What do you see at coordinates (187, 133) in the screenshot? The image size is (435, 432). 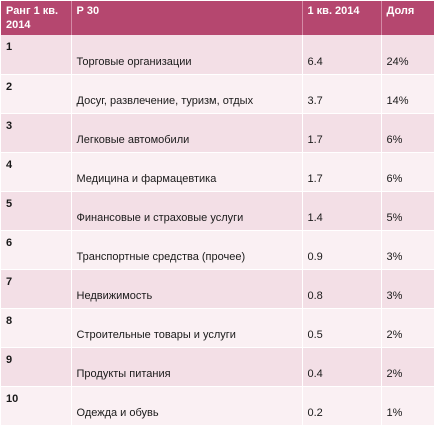 I see `category-cell: Легковые автомобили` at bounding box center [187, 133].